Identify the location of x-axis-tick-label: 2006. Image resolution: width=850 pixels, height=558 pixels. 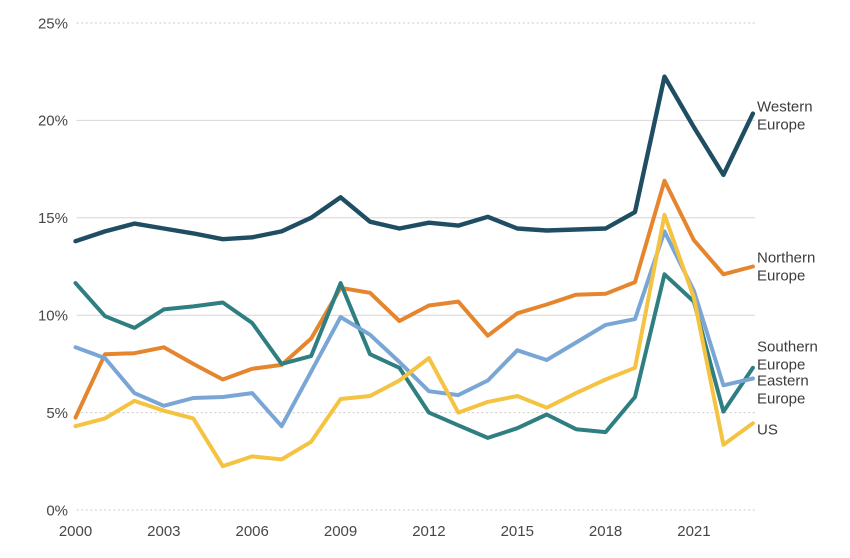
(252, 531).